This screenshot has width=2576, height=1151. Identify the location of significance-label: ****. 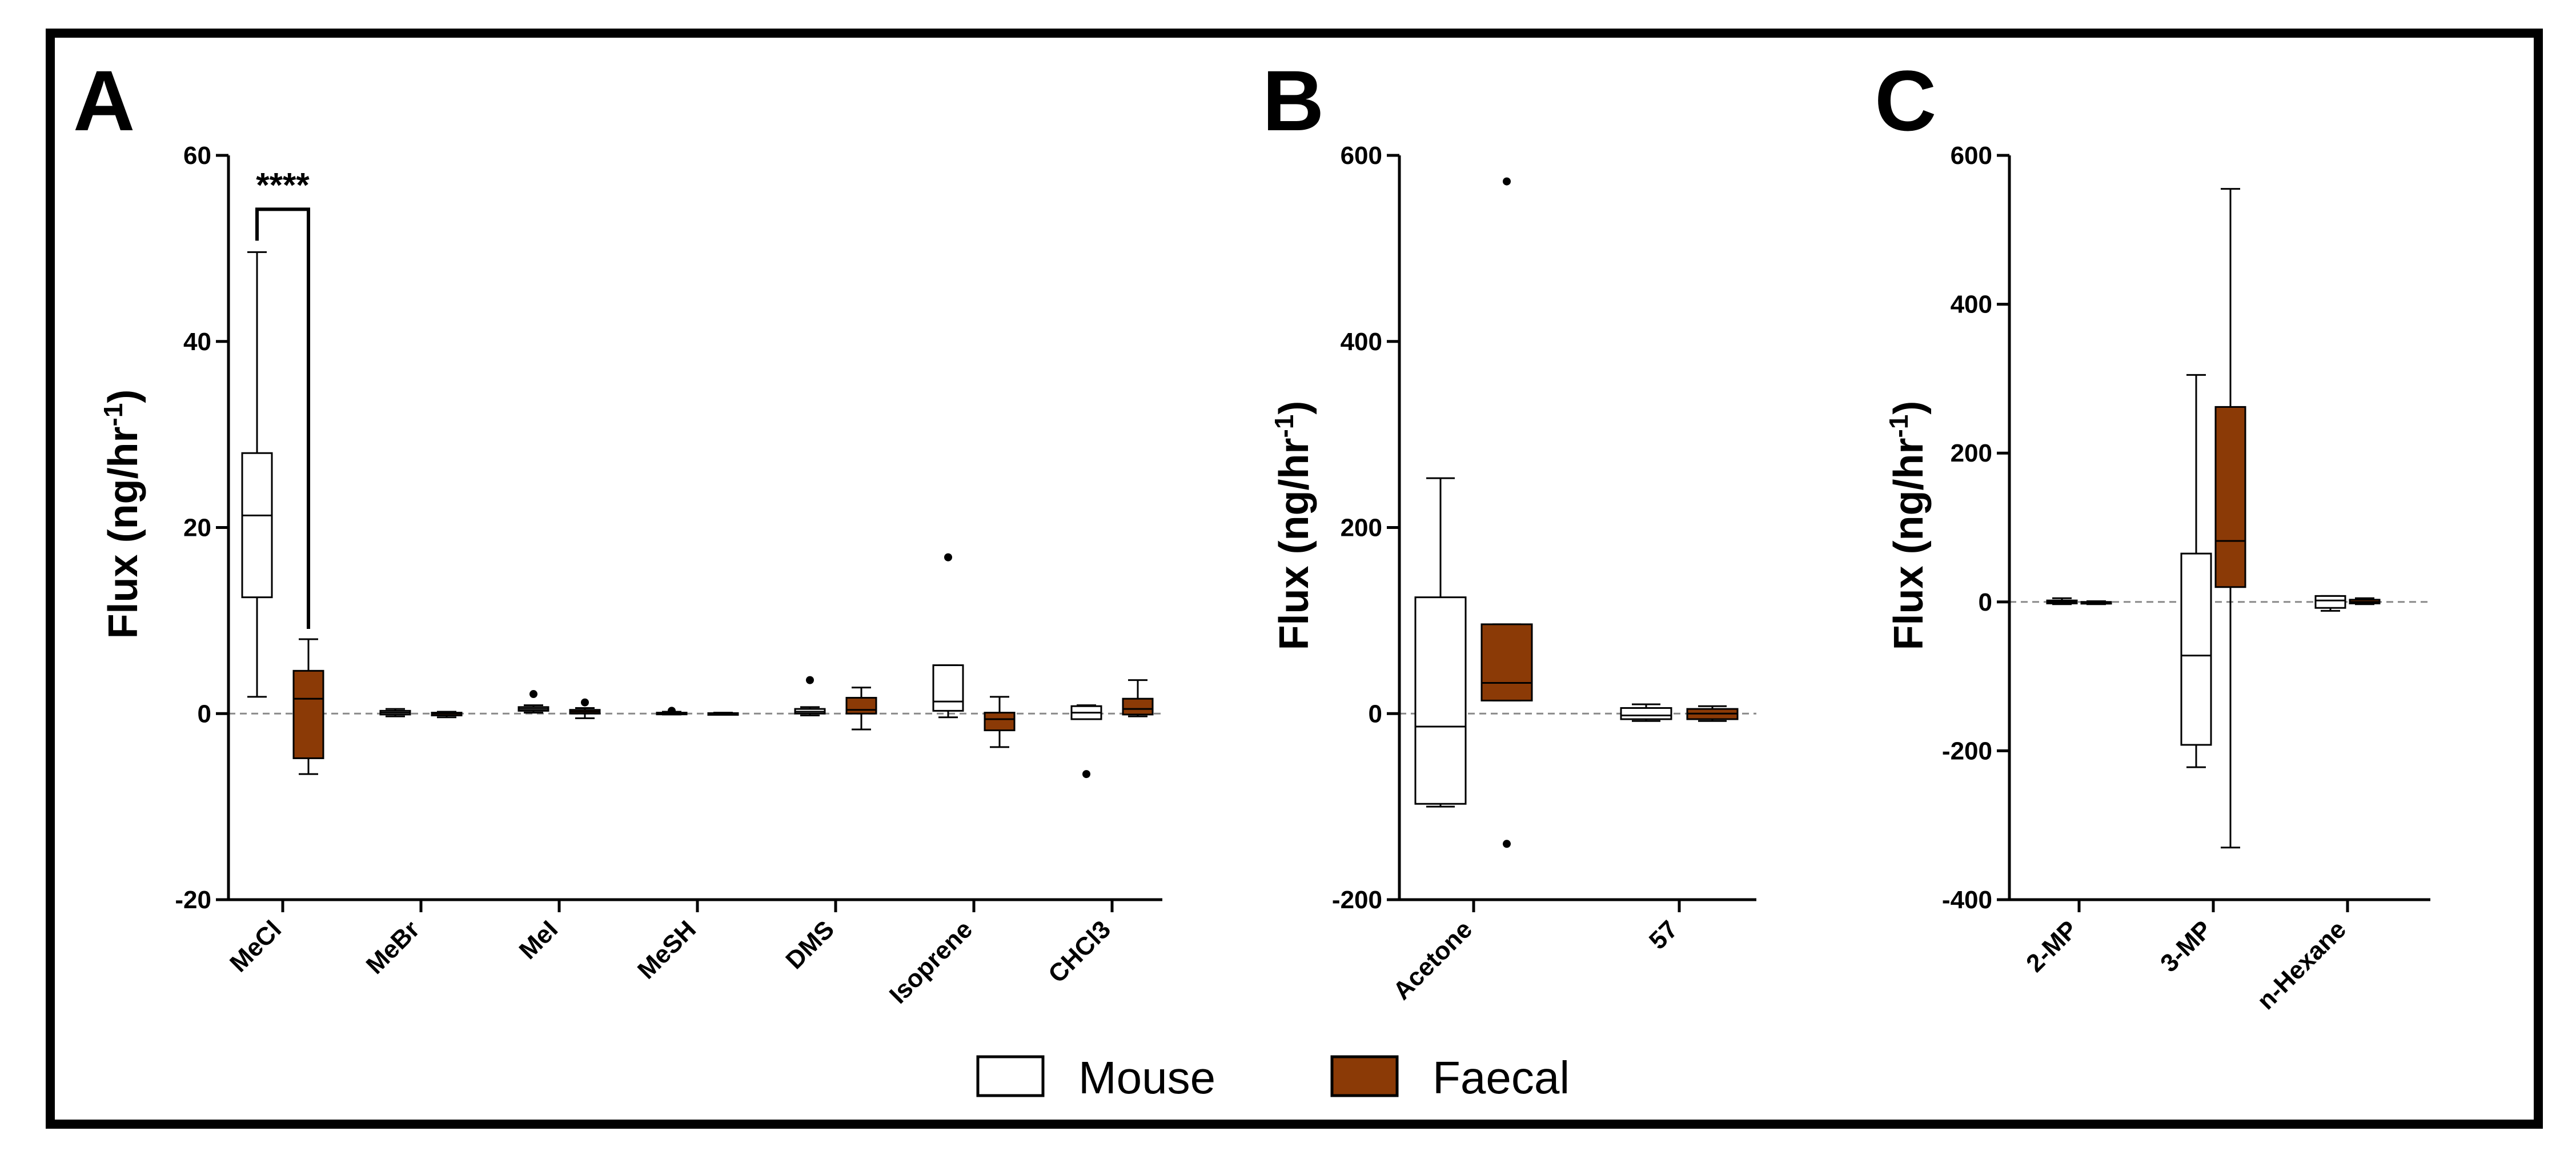
(283, 185).